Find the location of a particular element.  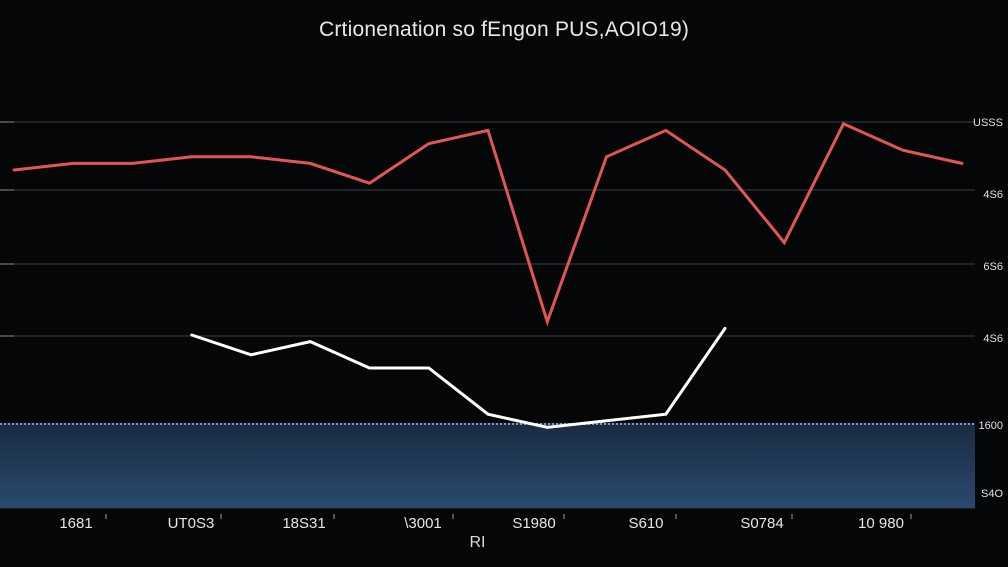

chart-title: Crtionenation so fEngon PUS,AOIO19) is located at coordinates (504, 29).